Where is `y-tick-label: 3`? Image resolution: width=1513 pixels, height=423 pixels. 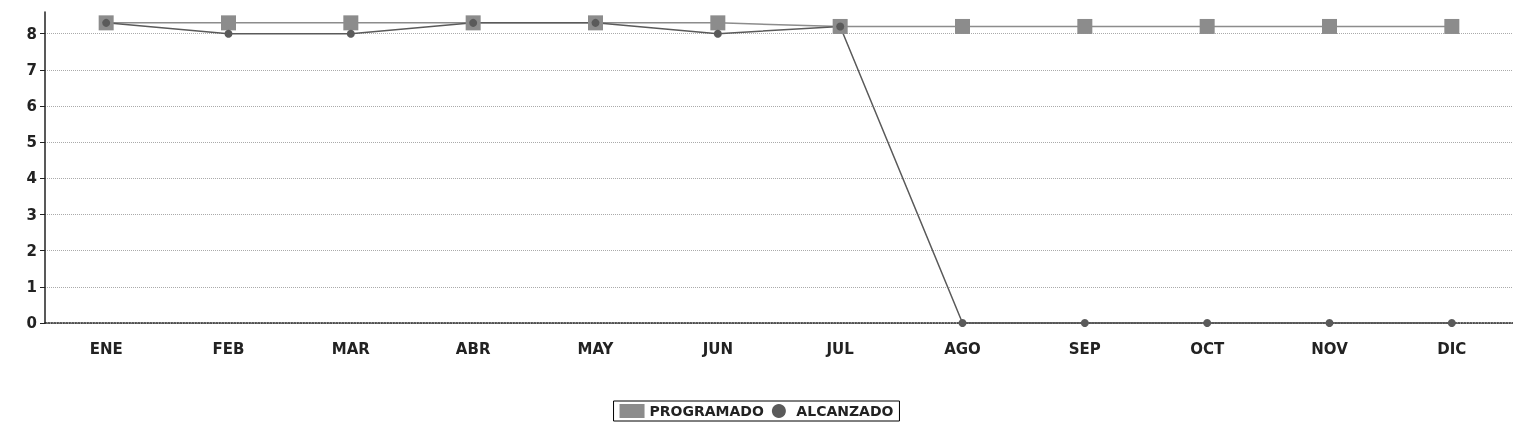
y-tick-label: 3 is located at coordinates (31, 214).